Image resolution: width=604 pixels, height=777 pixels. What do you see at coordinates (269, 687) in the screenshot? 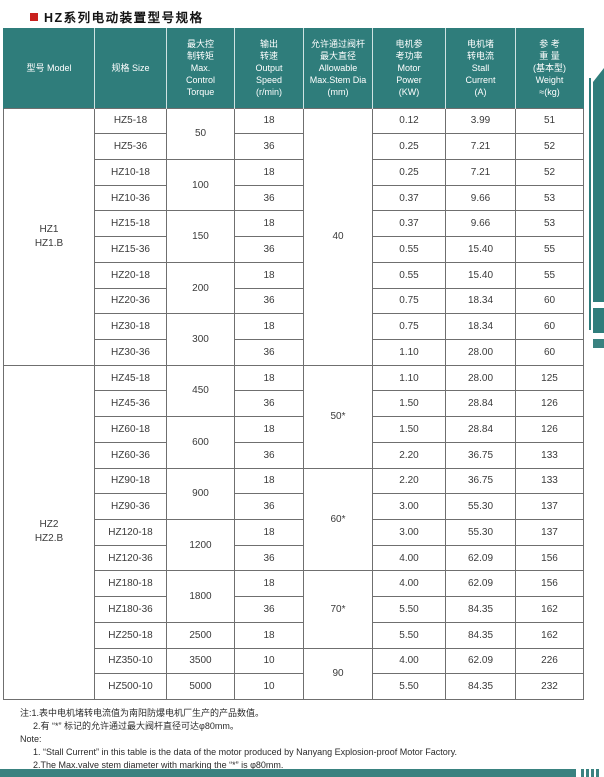
I see `speed-cell: 10` at bounding box center [269, 687].